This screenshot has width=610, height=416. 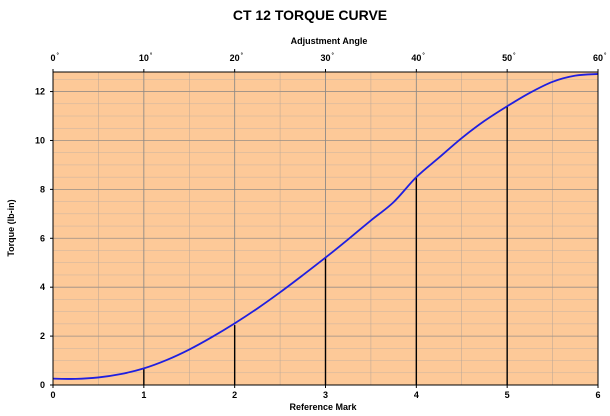 I want to click on y-axis-ticks: 0 2 4 6 8 10 12, so click(x=44, y=238).